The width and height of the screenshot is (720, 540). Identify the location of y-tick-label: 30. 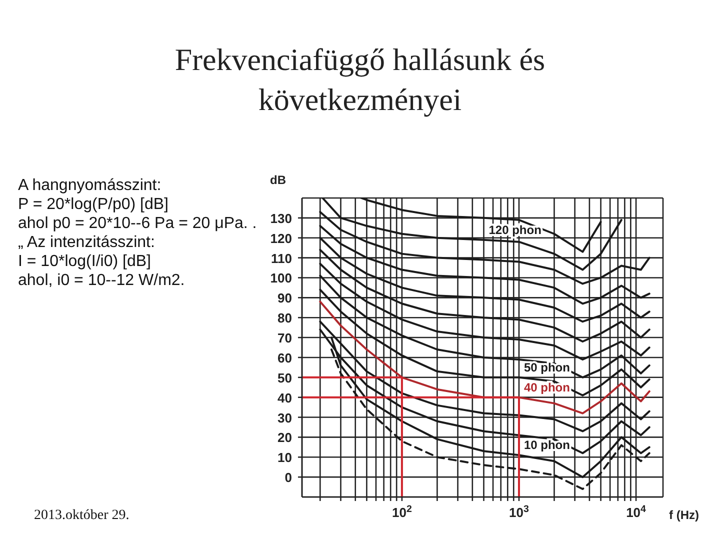
(285, 418).